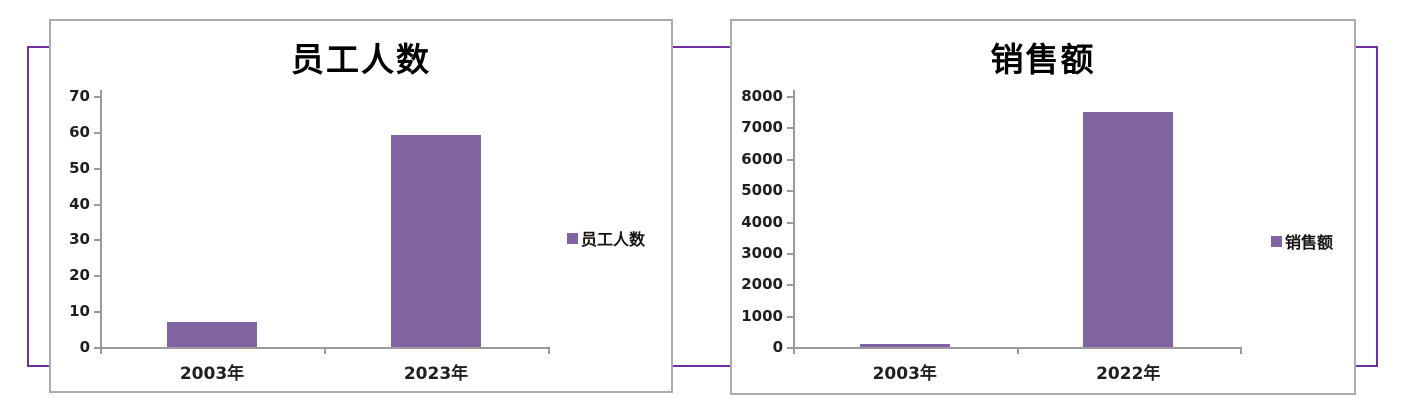 The width and height of the screenshot is (1407, 416). What do you see at coordinates (436, 374) in the screenshot?
I see `x-category-label: 2023年` at bounding box center [436, 374].